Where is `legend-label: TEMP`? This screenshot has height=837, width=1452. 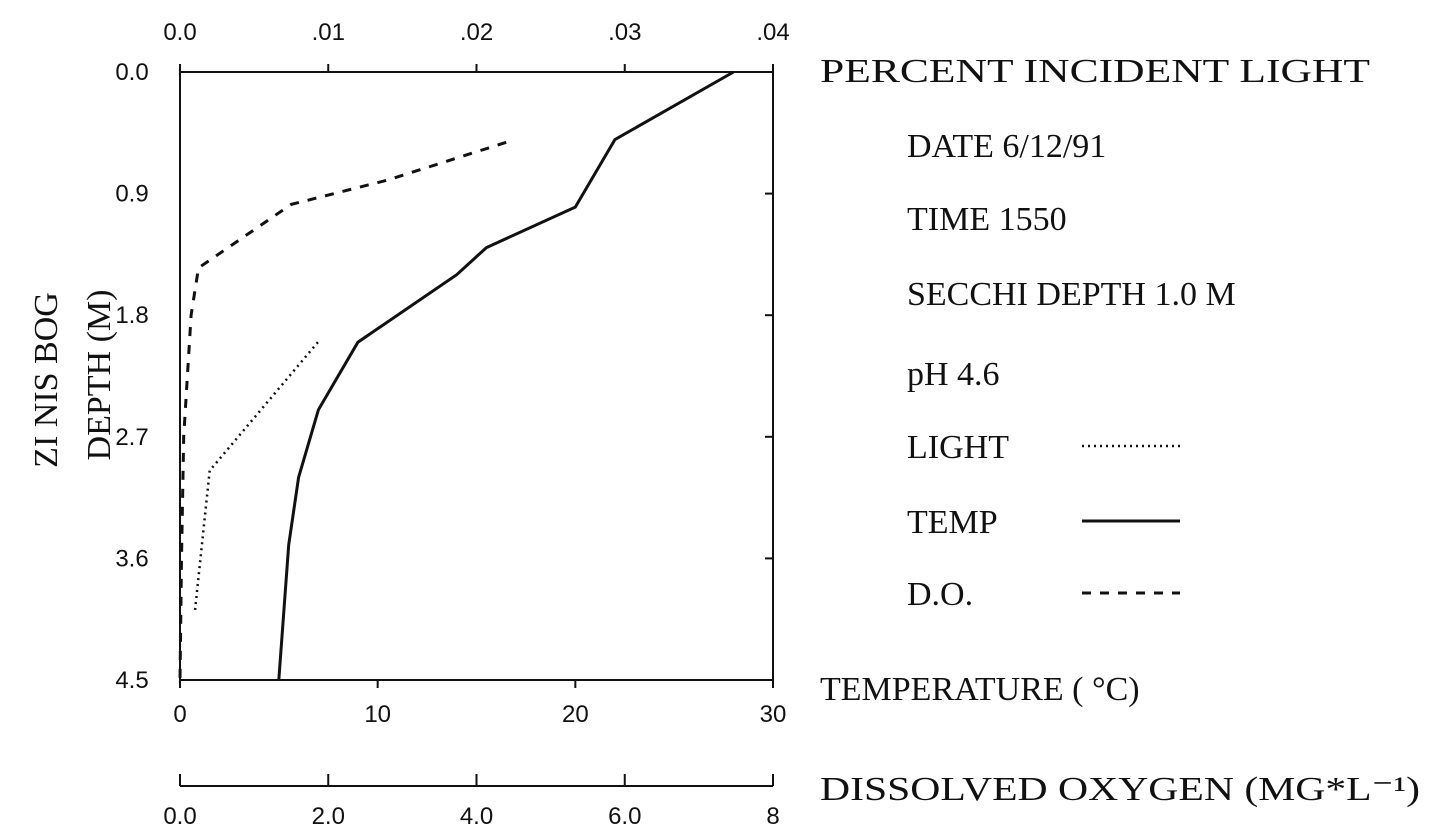 legend-label: TEMP is located at coordinates (952, 522).